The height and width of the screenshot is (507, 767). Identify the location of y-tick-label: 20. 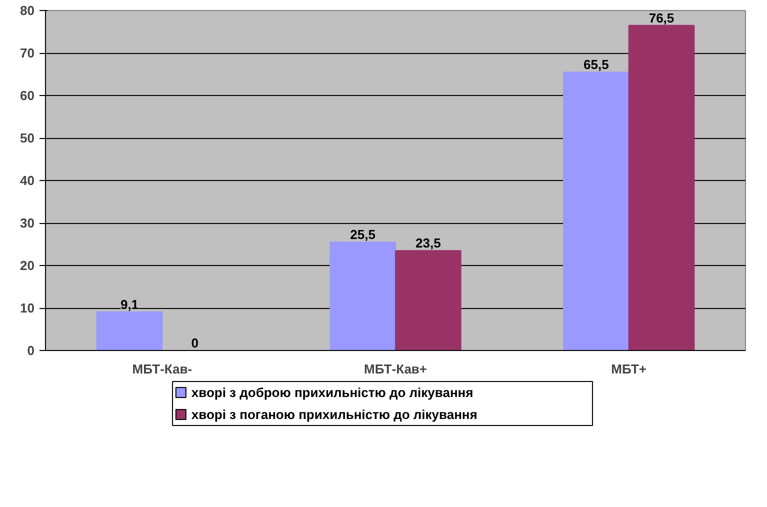
(27, 265).